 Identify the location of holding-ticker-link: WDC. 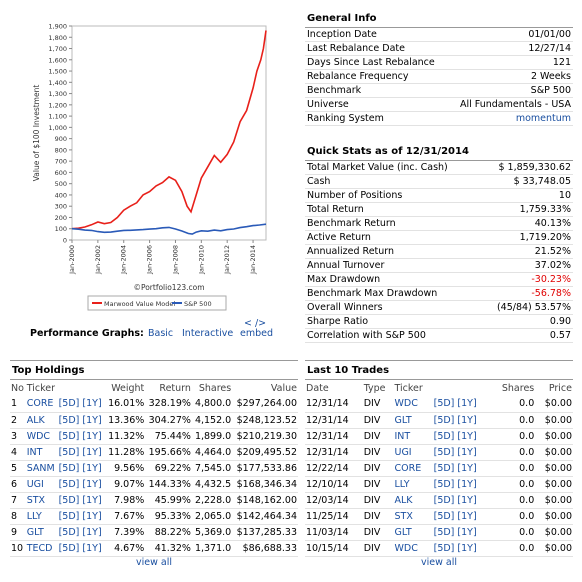
(38, 436).